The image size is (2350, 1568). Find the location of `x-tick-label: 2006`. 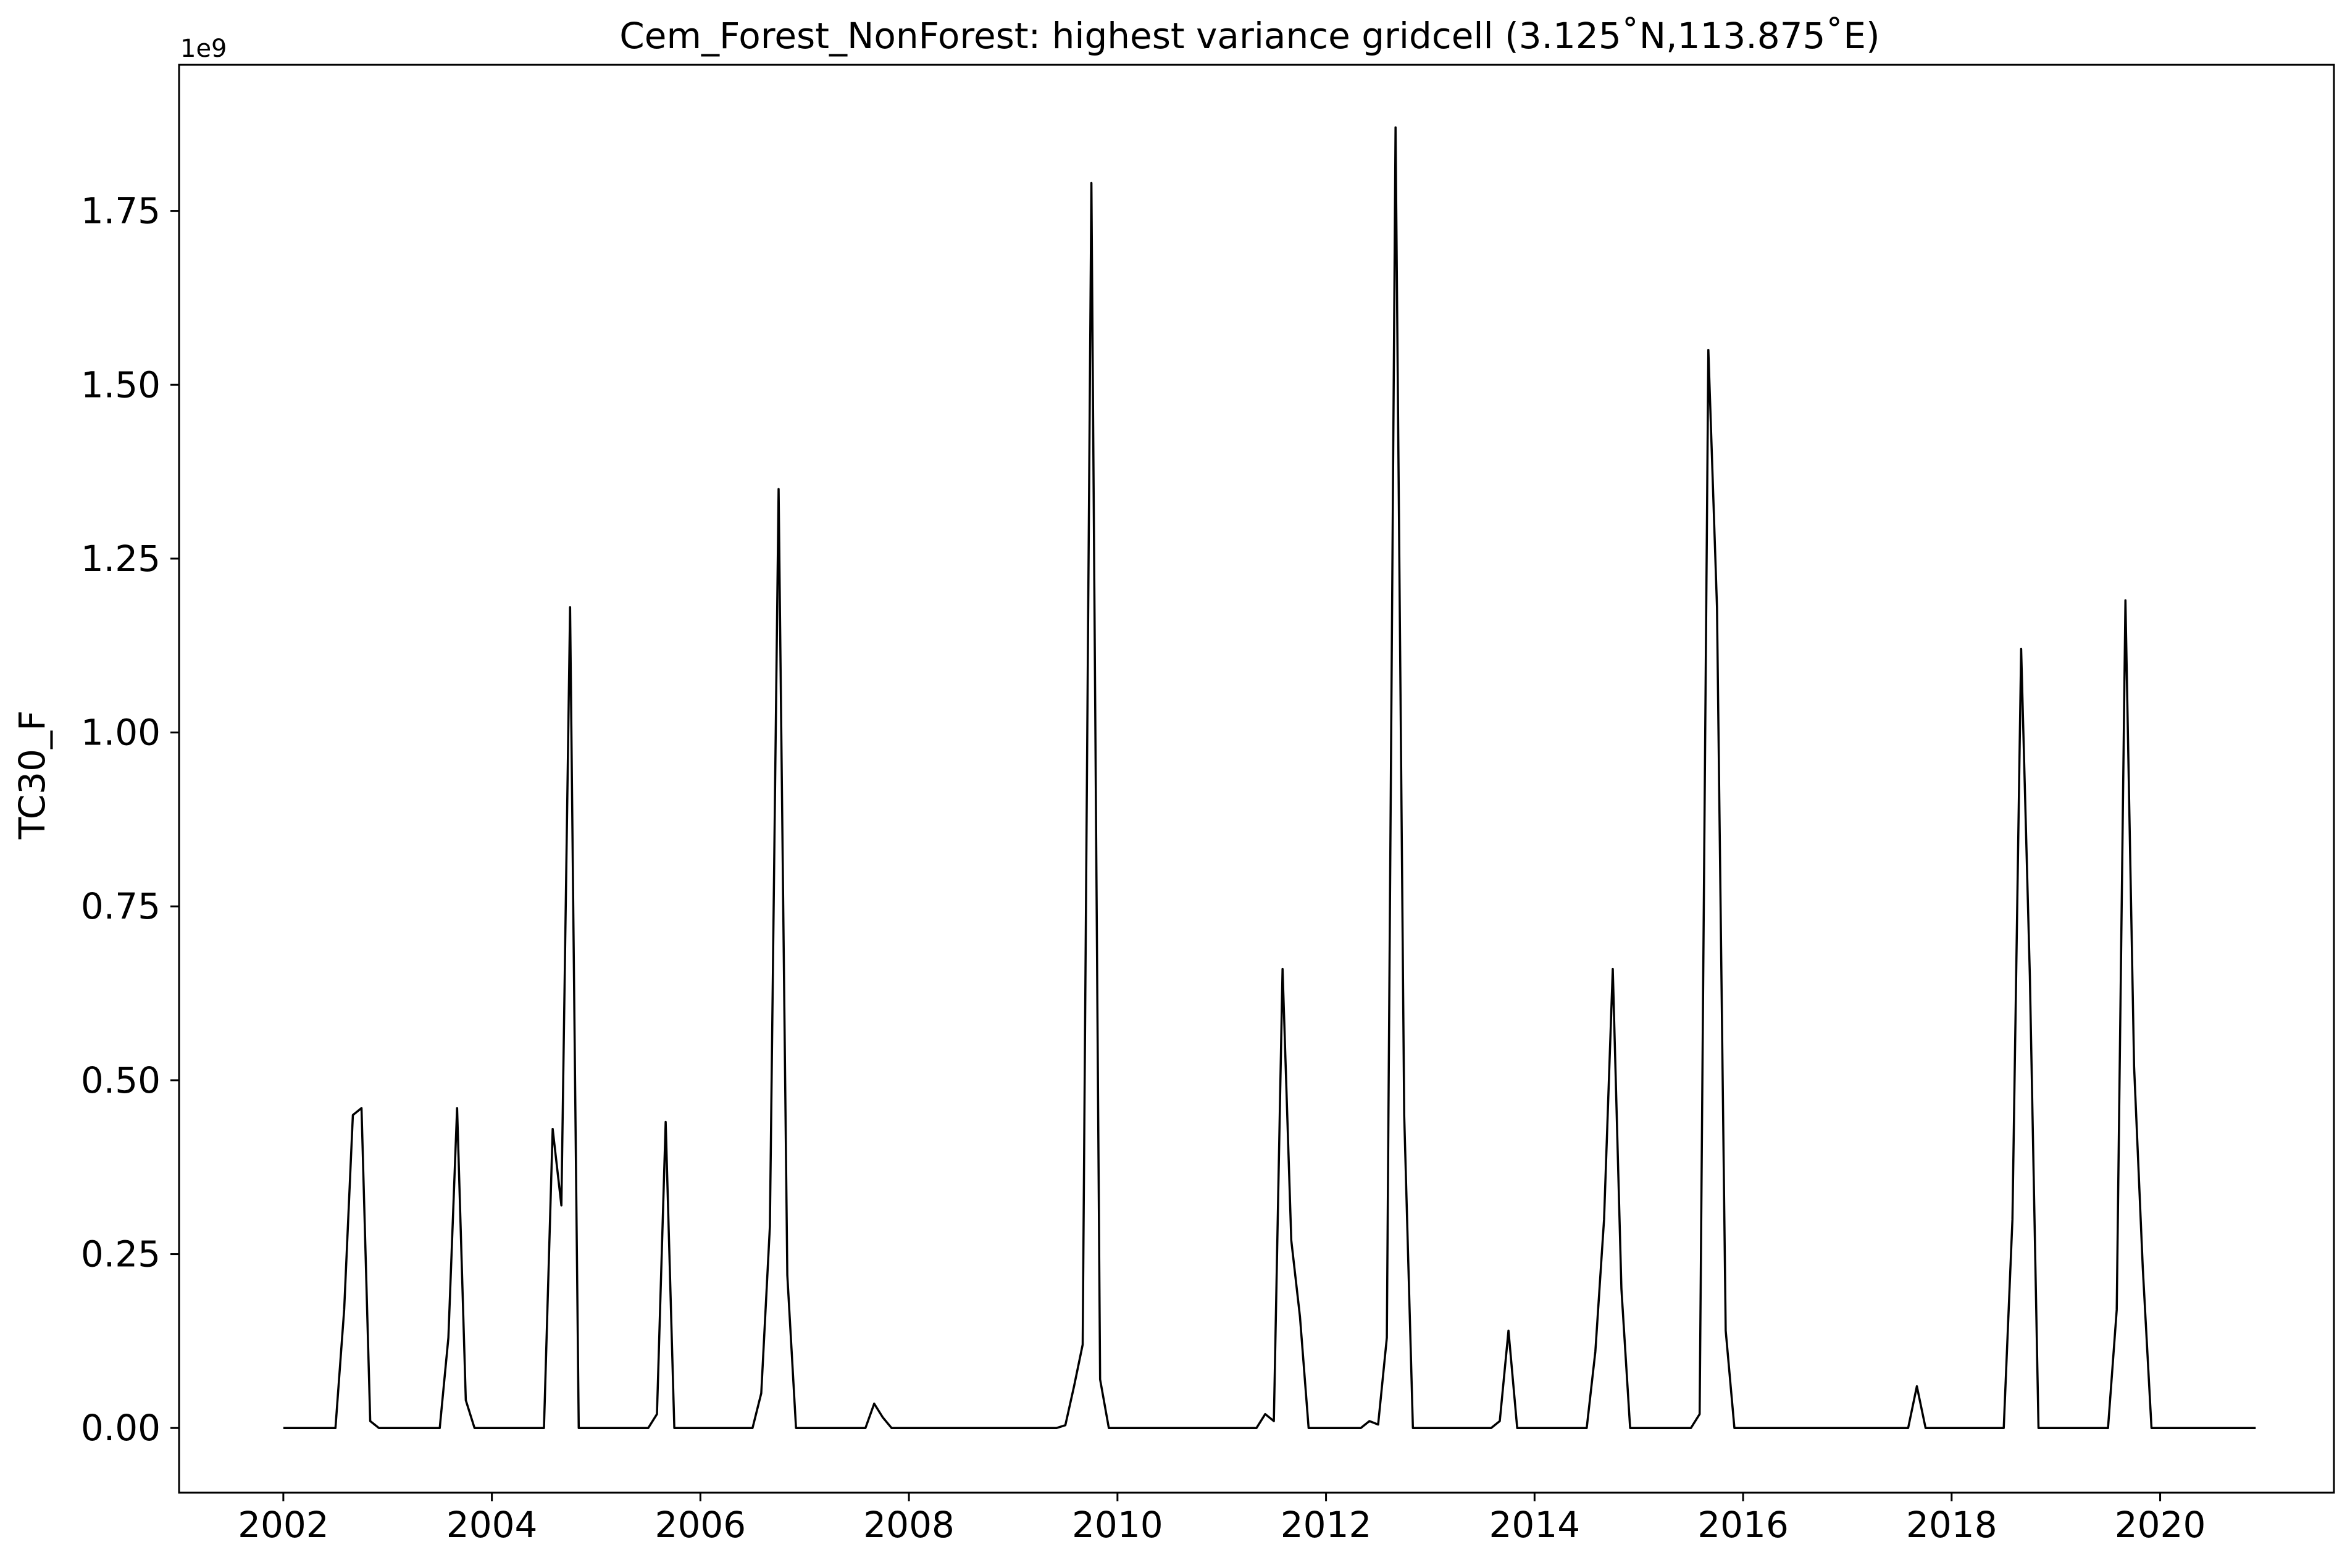

x-tick-label: 2006 is located at coordinates (700, 1525).